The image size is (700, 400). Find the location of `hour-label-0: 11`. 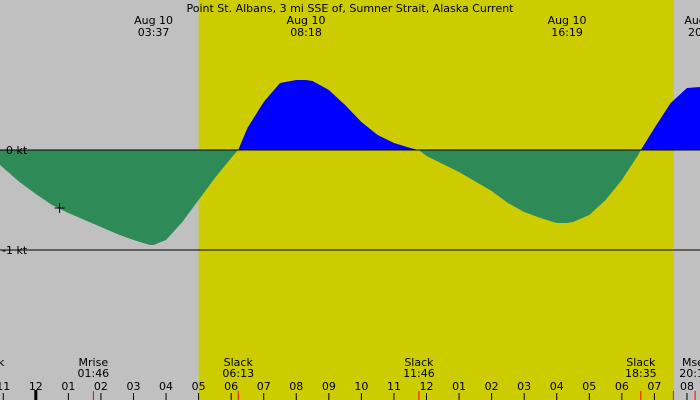

hour-label-0: 11 is located at coordinates (5, 386).